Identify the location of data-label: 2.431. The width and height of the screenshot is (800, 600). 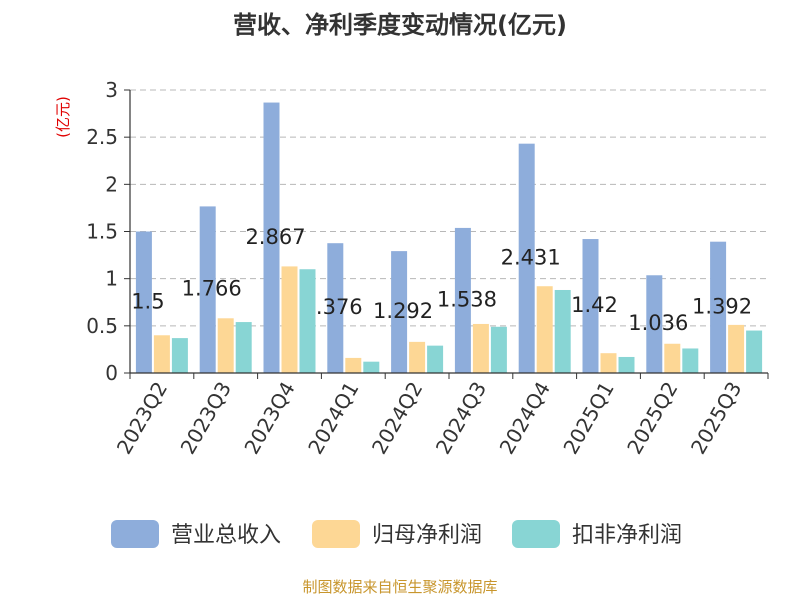
(531, 257).